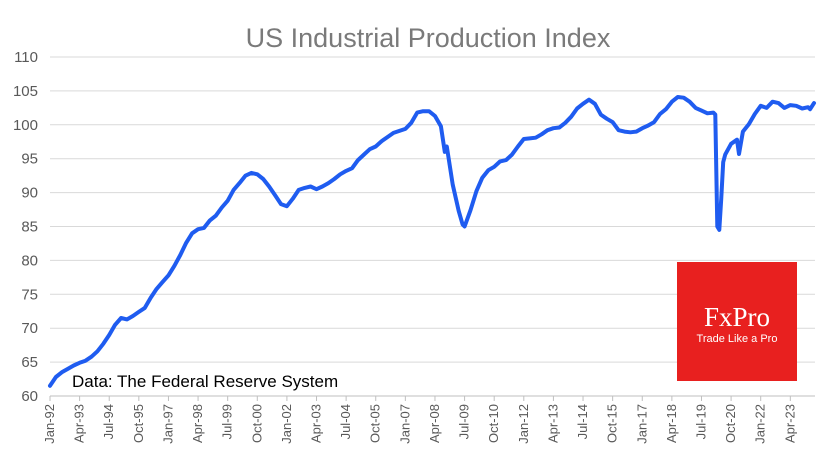 The height and width of the screenshot is (470, 837). Describe the element at coordinates (316, 423) in the screenshot. I see `x-tick-label: Apr-03` at that location.